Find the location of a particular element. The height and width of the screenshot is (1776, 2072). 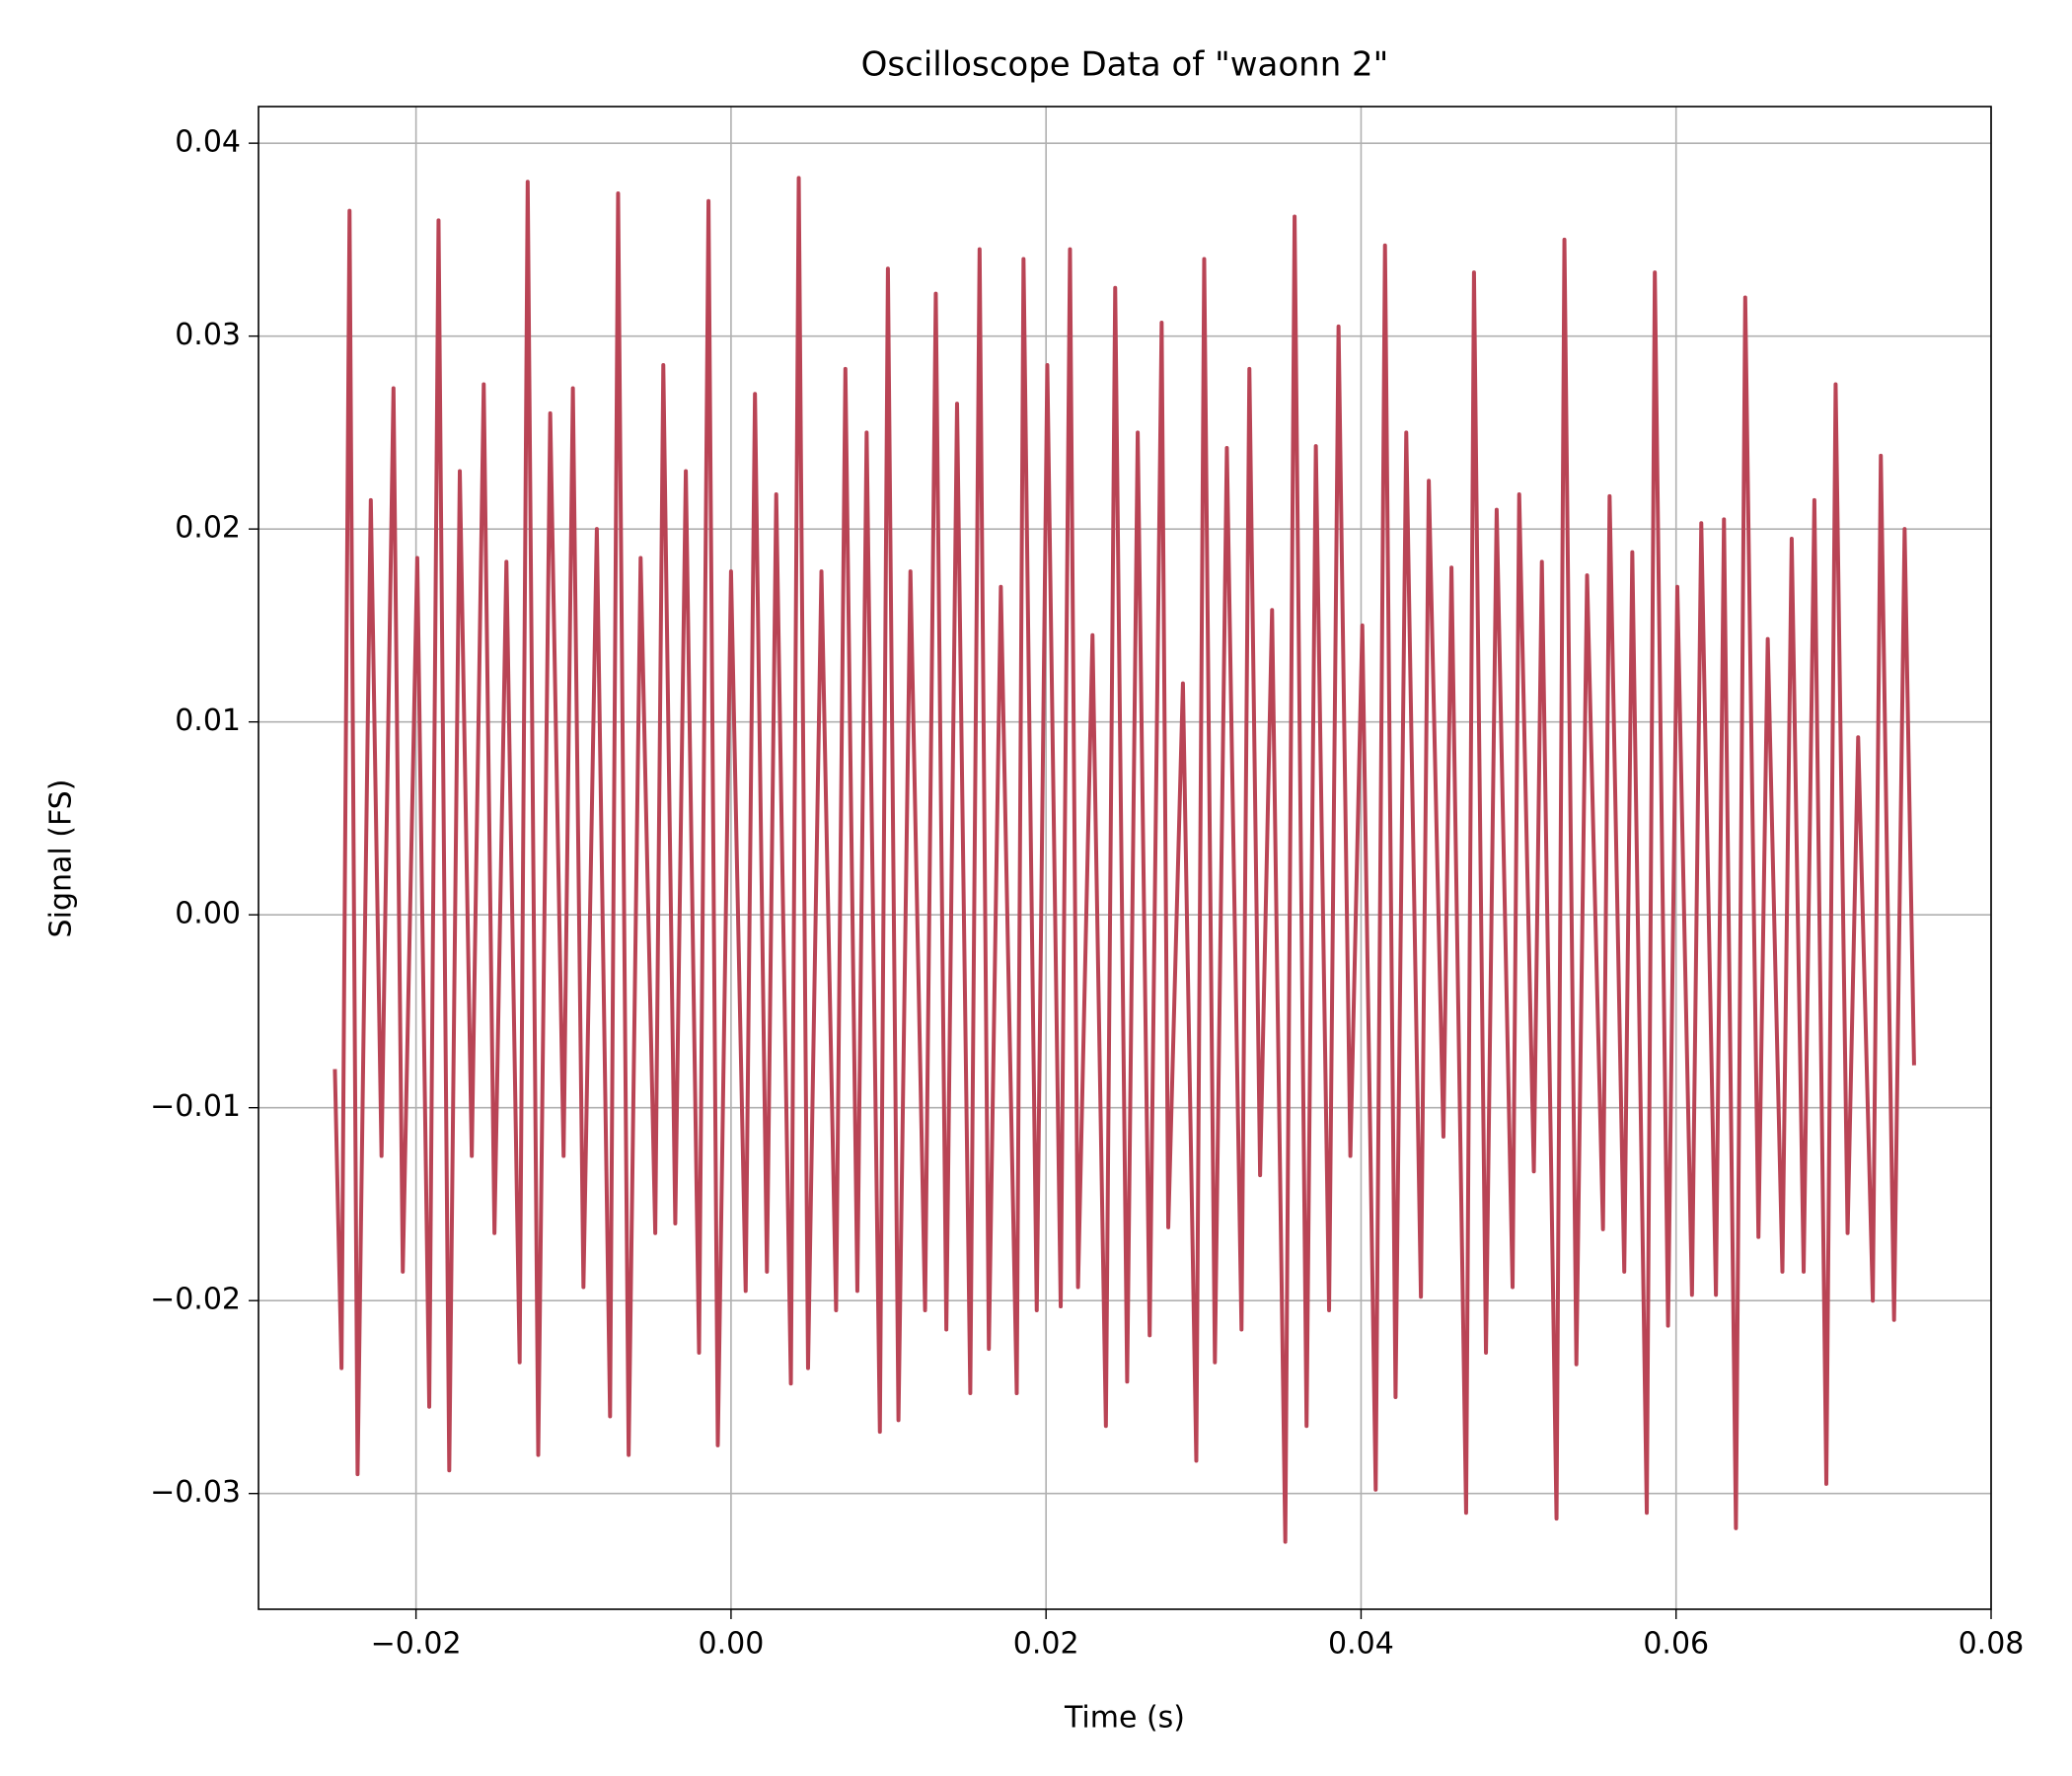

x-tick-label: 0.02 is located at coordinates (1046, 1645).